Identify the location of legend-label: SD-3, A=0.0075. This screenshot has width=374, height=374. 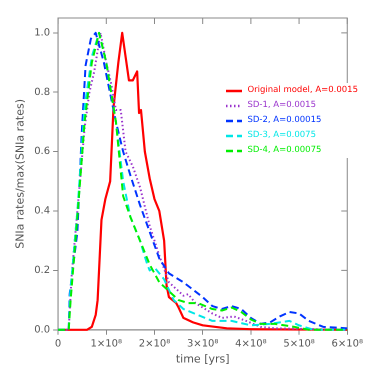
(281, 135).